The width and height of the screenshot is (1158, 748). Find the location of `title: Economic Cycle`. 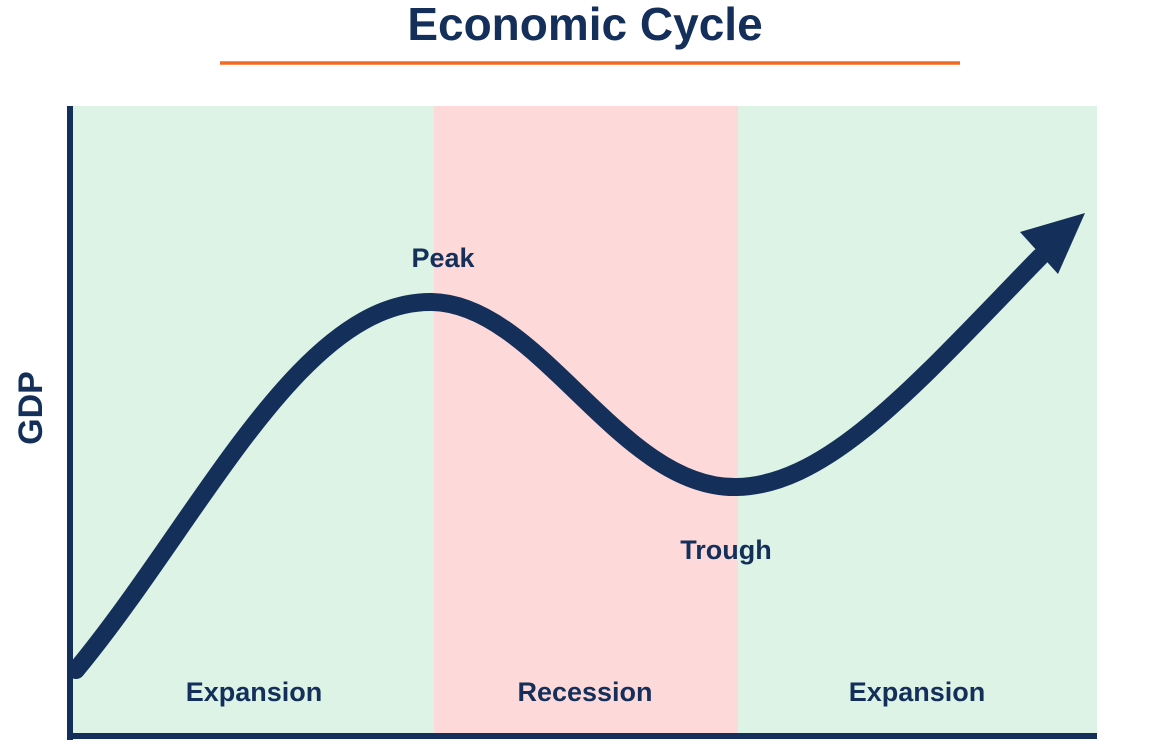

title: Economic Cycle is located at coordinates (584, 25).